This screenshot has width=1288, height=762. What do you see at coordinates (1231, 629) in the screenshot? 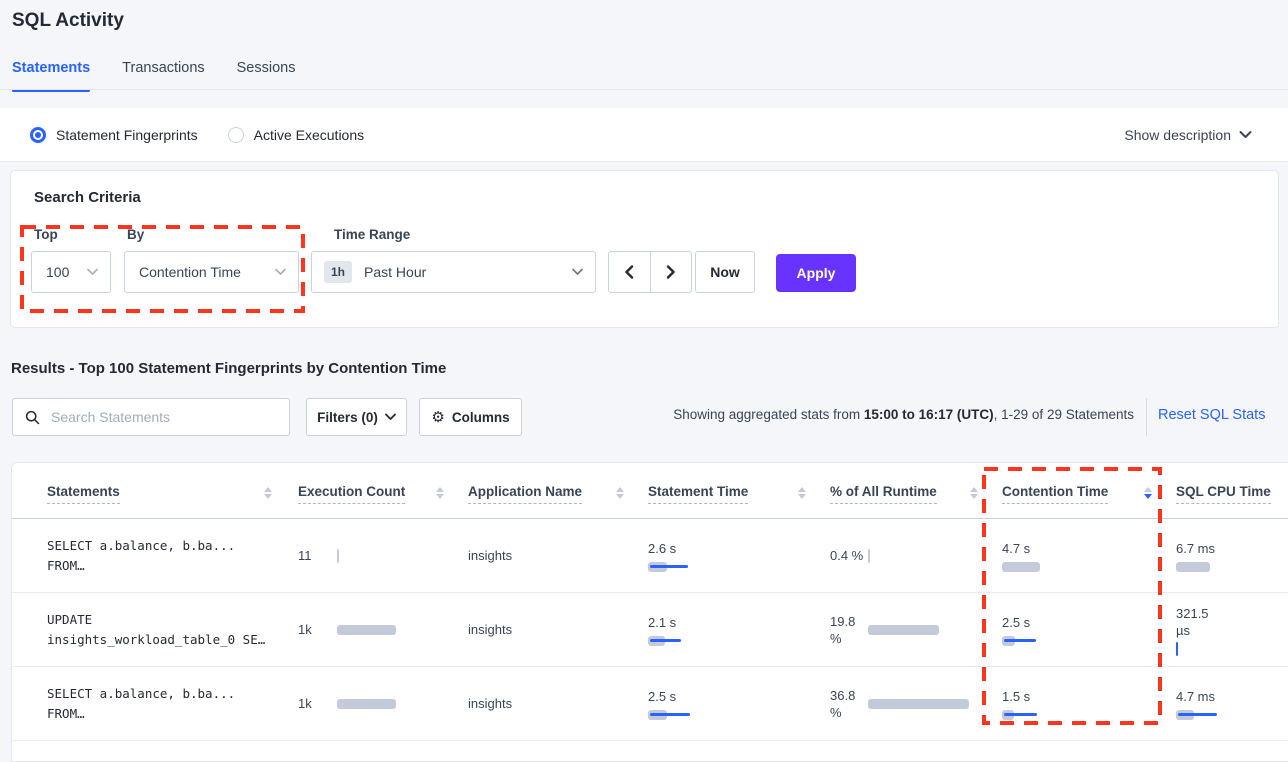
I see `sql-cpu-time-cell: 321.5 µs` at bounding box center [1231, 629].